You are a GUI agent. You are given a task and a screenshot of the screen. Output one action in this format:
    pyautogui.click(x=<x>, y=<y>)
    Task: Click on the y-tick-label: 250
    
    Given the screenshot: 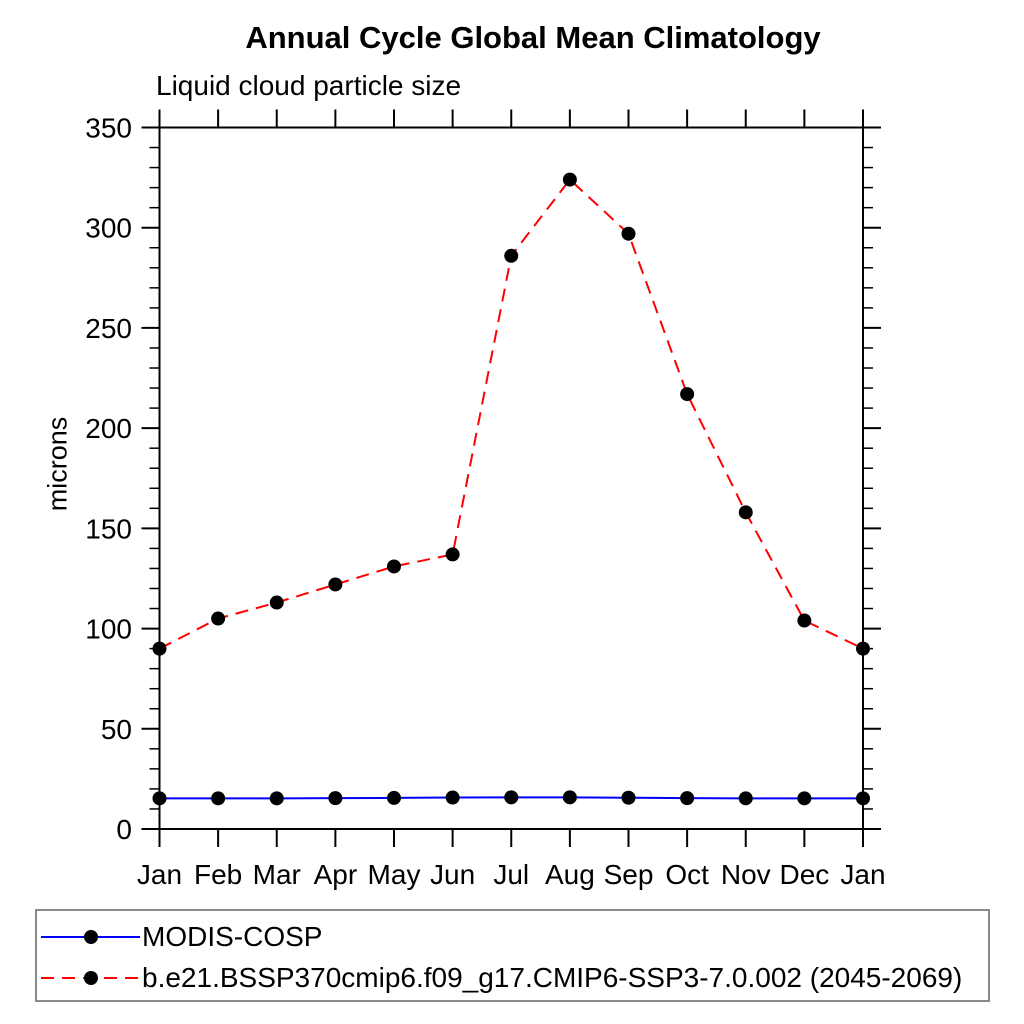 What is the action you would take?
    pyautogui.click(x=108, y=328)
    